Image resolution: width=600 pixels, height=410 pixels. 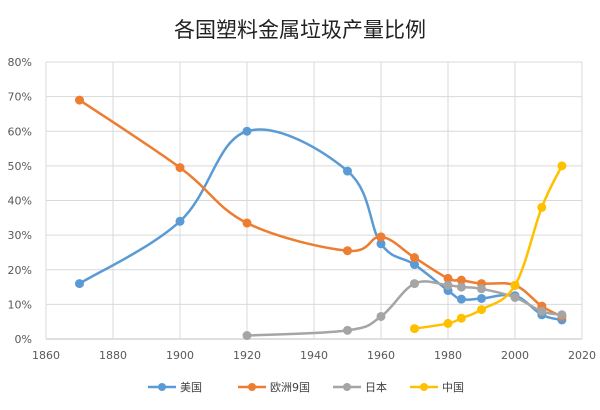 What do you see at coordinates (113, 355) in the screenshot?
I see `x-tick-label: 1880` at bounding box center [113, 355].